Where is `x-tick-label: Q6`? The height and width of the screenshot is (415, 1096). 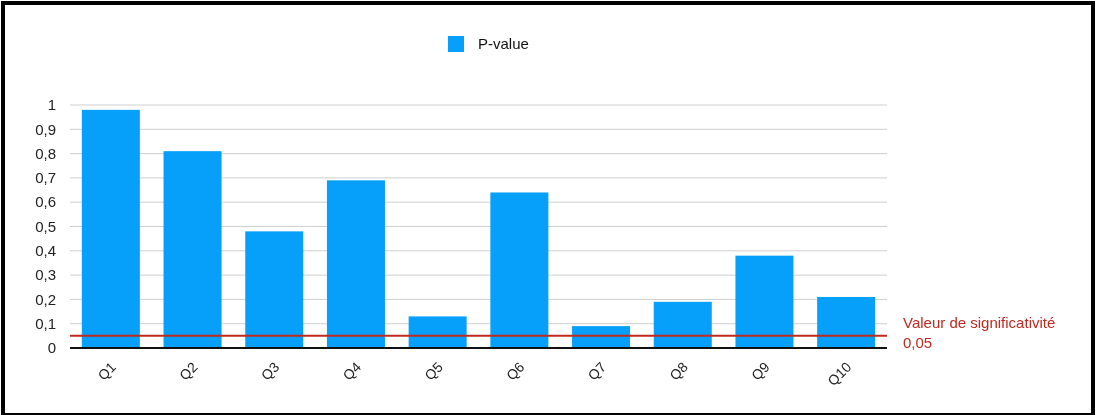
x-tick-label: Q6 is located at coordinates (515, 371).